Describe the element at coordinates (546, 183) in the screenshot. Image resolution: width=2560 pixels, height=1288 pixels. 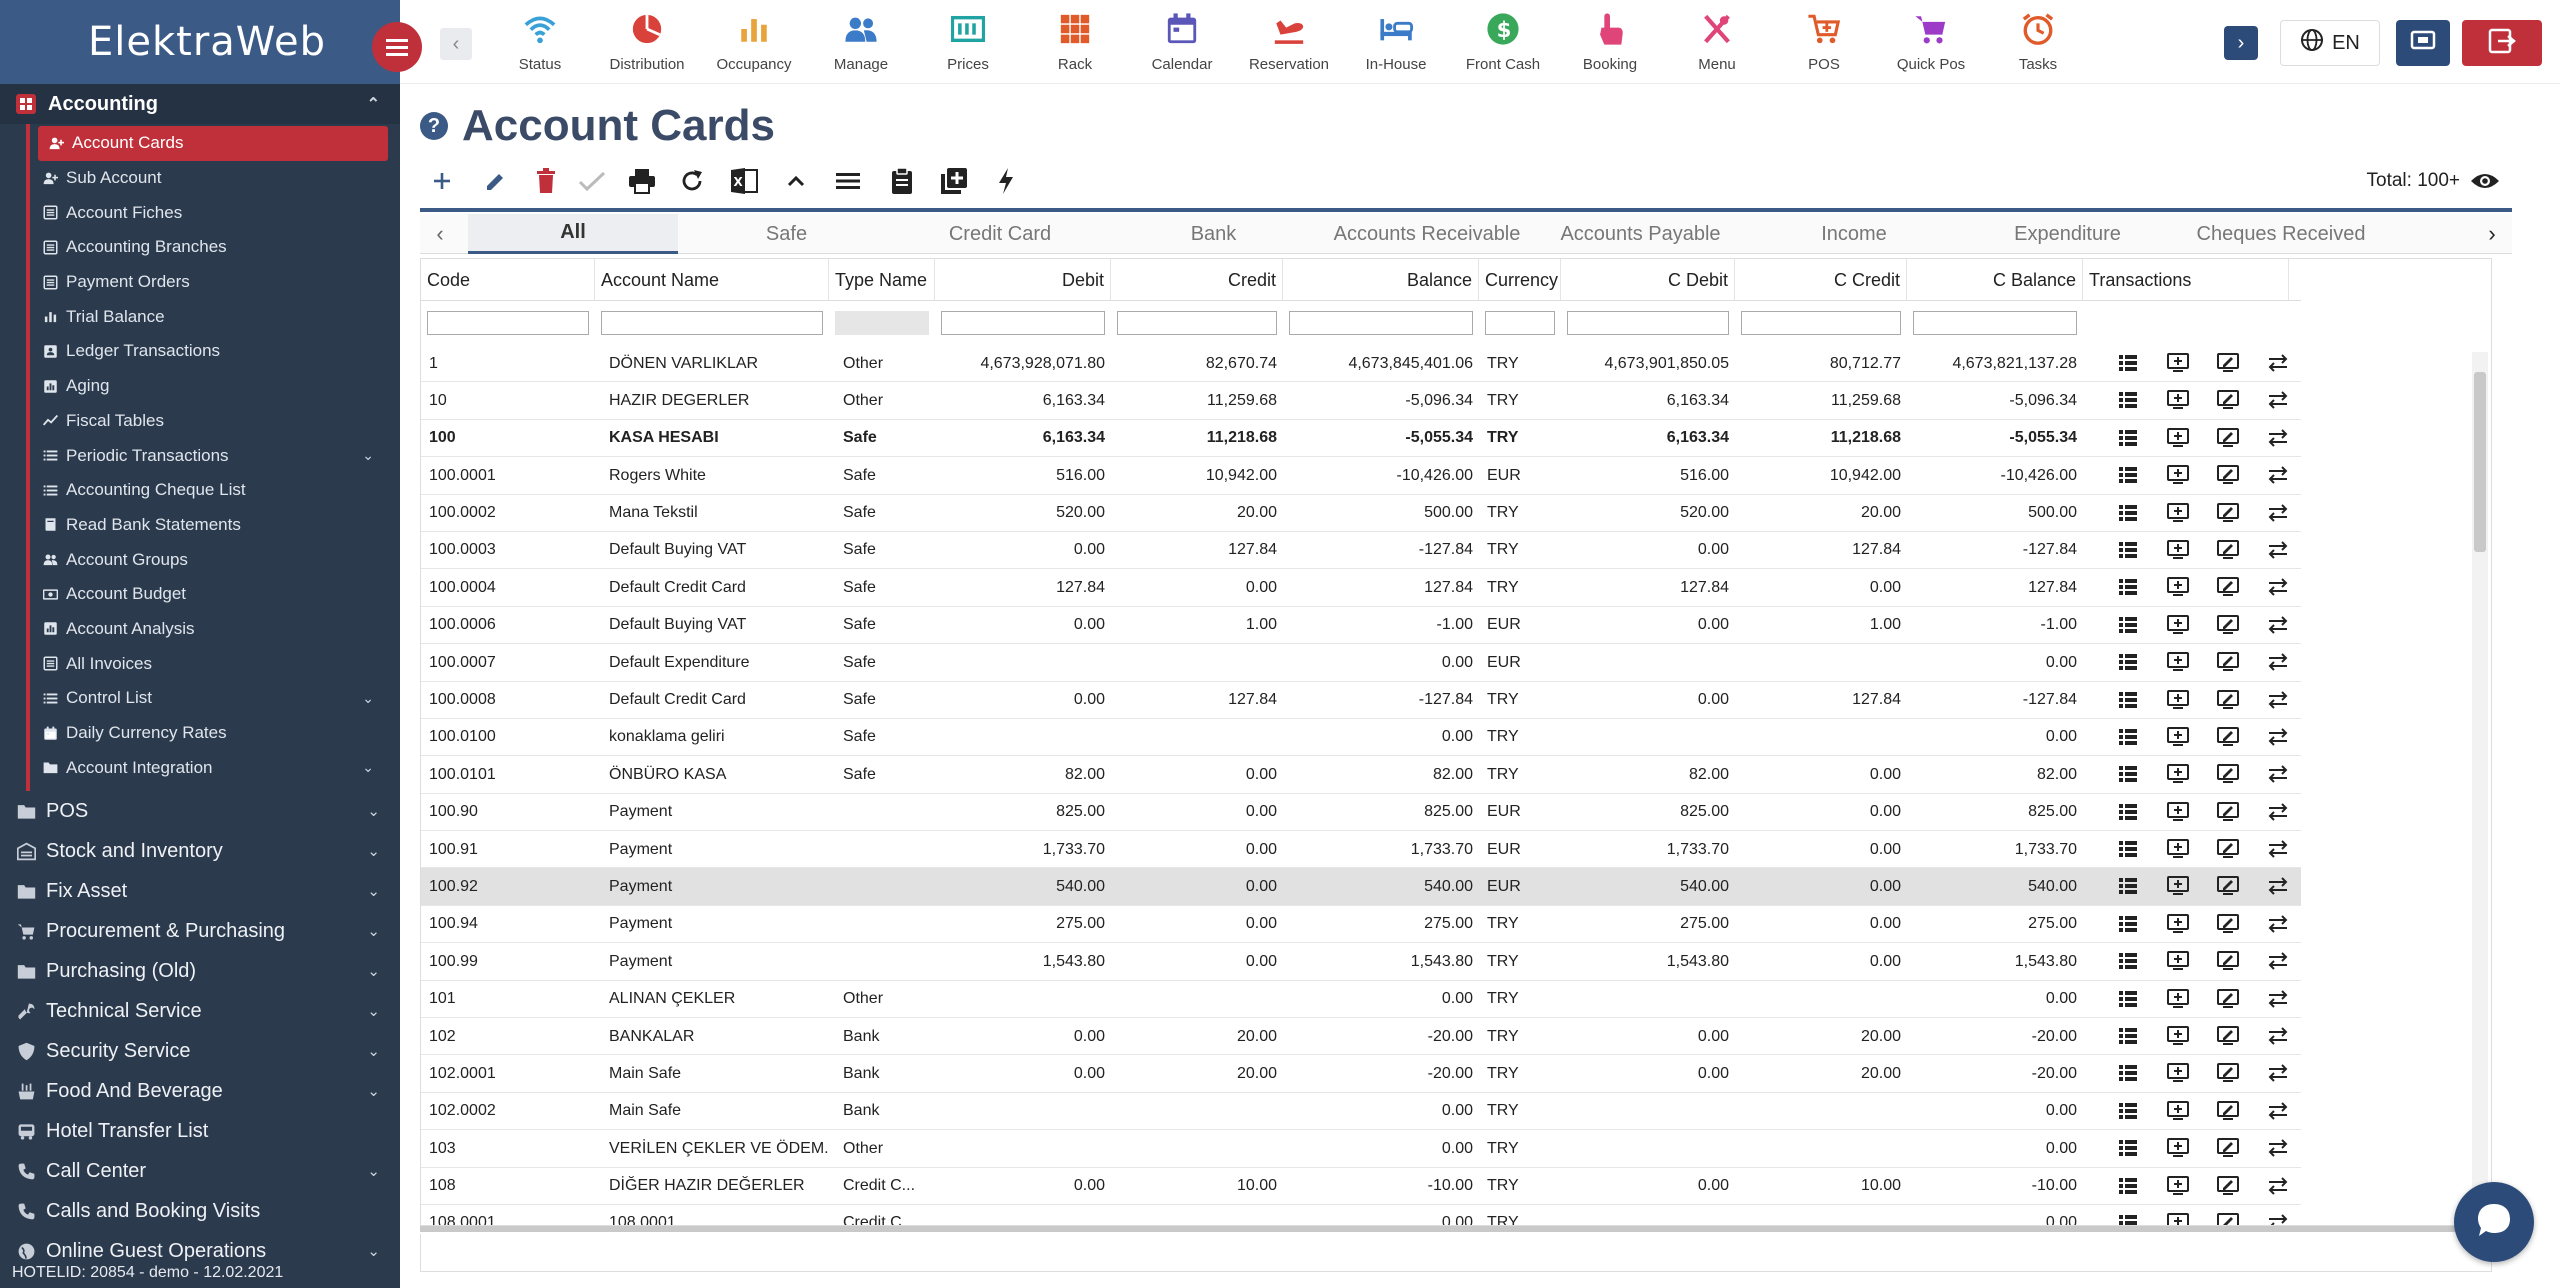
I see `delete-button` at that location.